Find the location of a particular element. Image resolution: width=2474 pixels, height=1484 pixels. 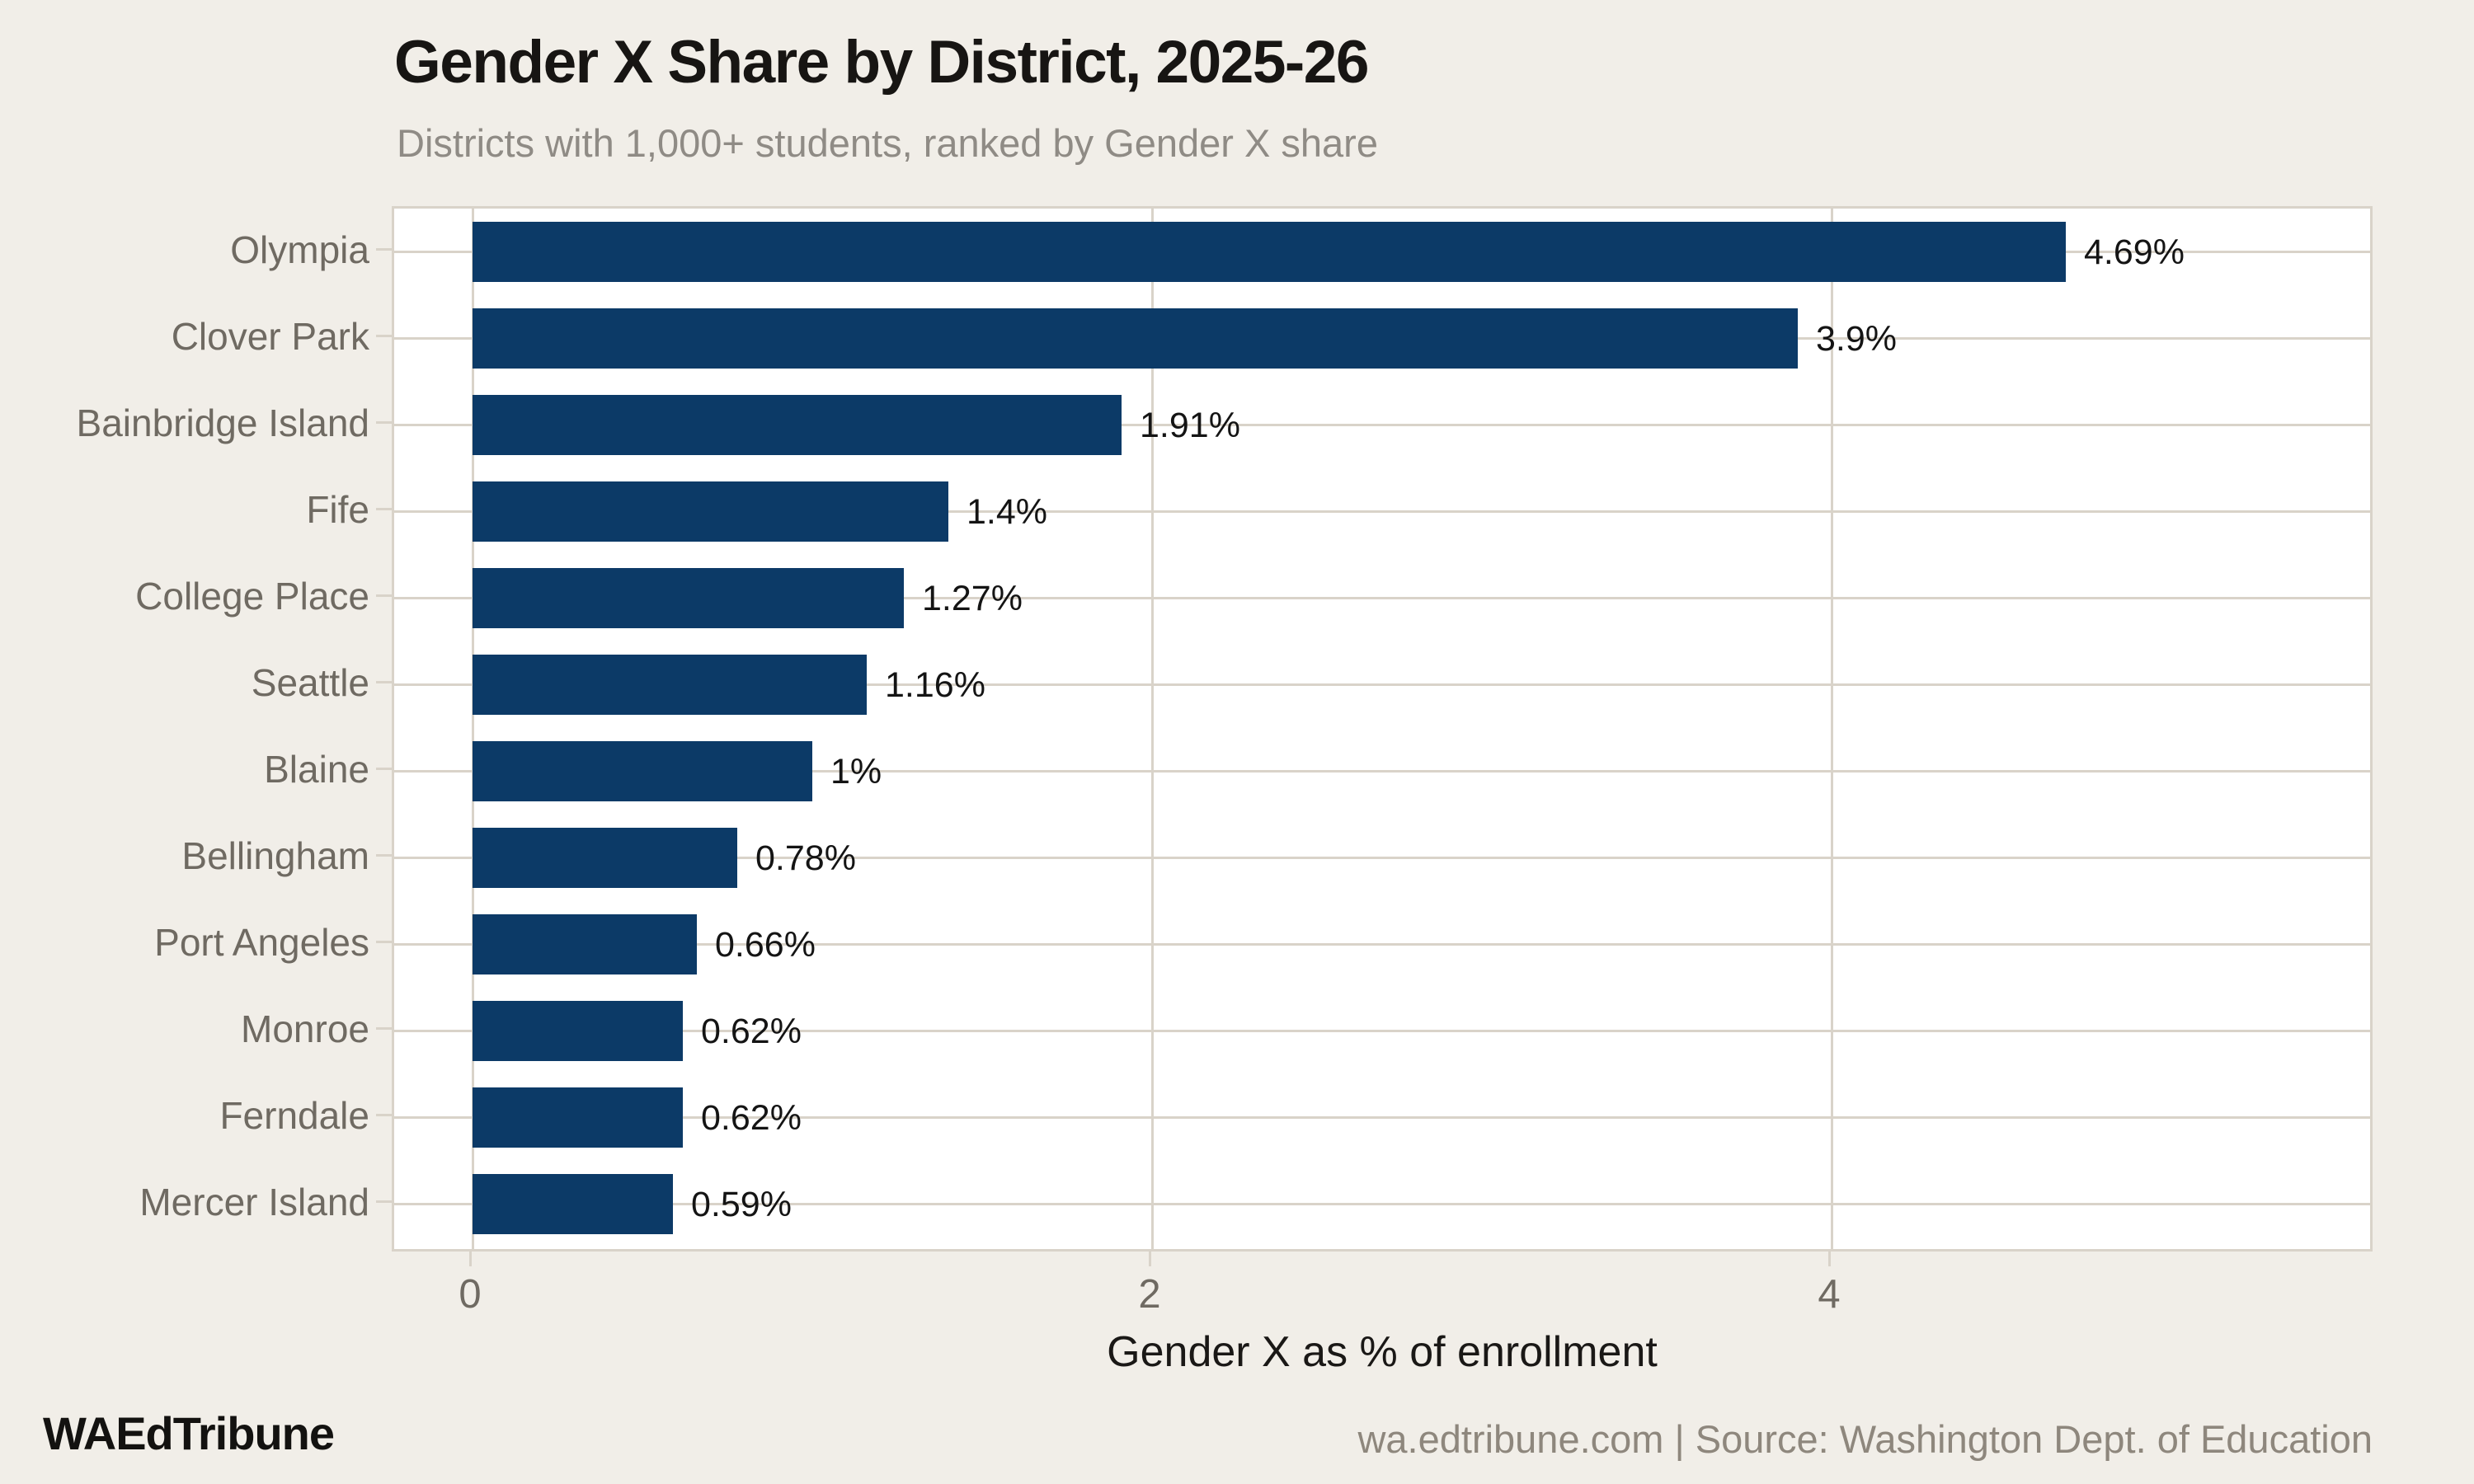

bar-value-label: 3.9% is located at coordinates (1857, 338).